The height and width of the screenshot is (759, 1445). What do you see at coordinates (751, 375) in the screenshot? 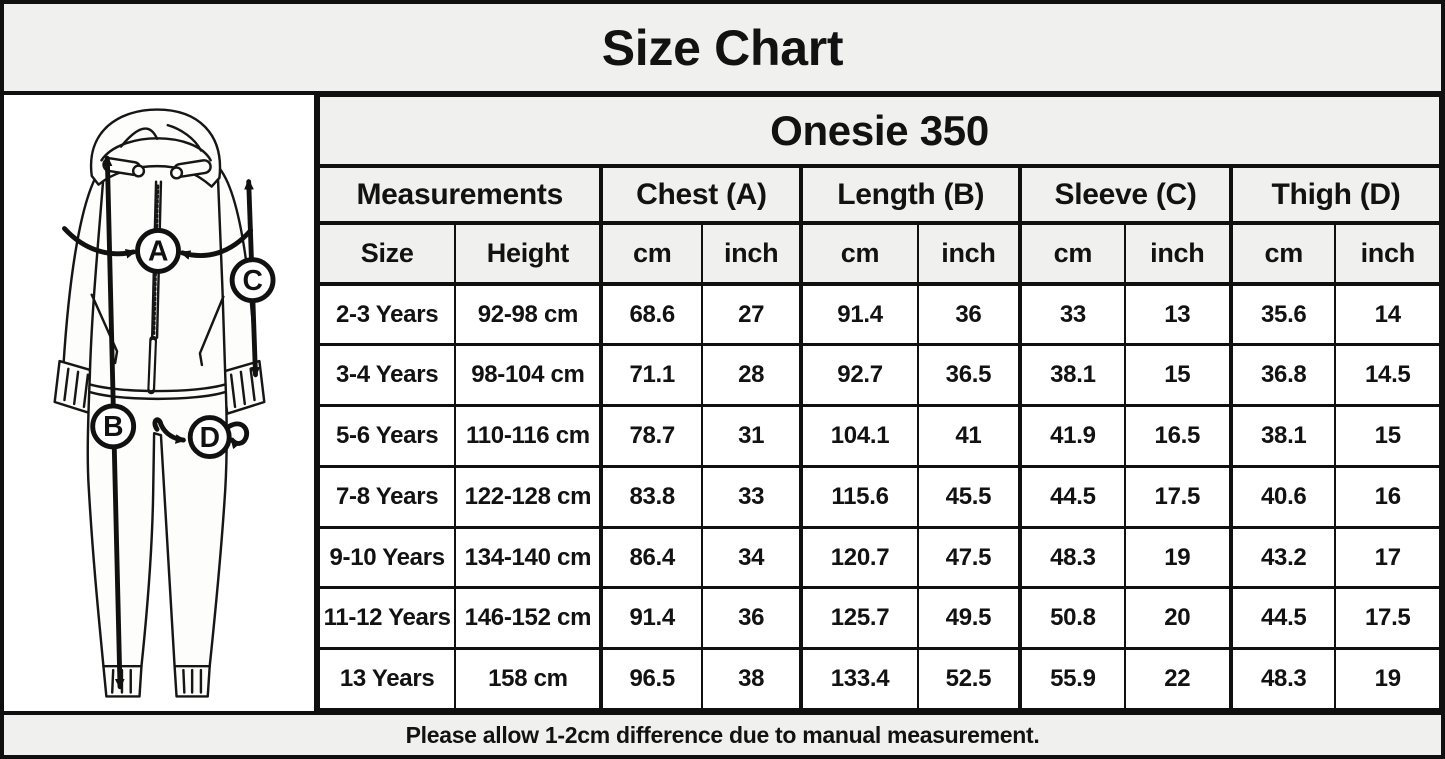
I see `cell-chest-inch: 28` at bounding box center [751, 375].